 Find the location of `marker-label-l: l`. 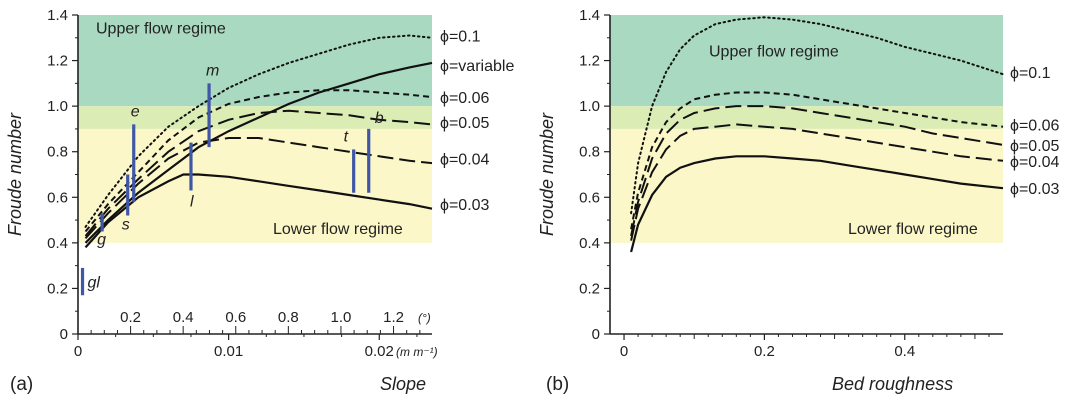

marker-label-l: l is located at coordinates (192, 201).